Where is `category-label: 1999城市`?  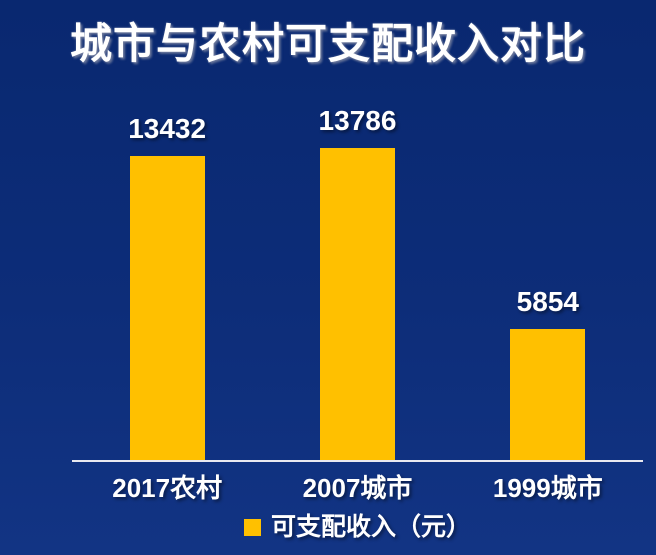
category-label: 1999城市 is located at coordinates (547, 488).